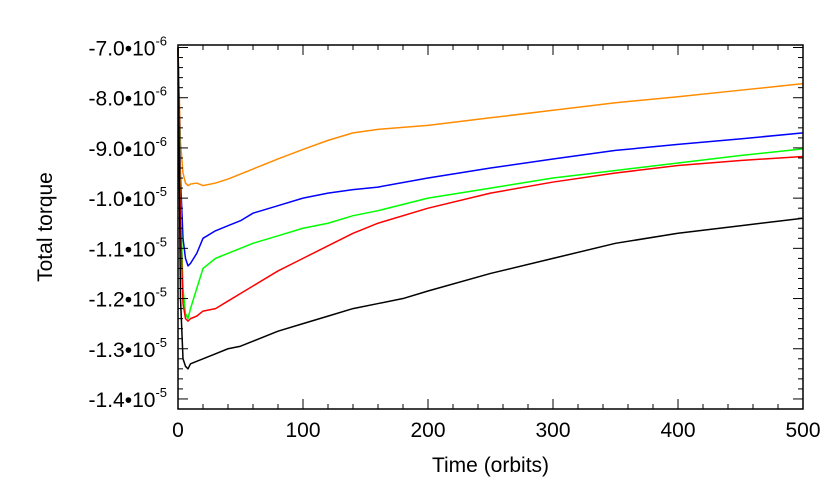  I want to click on x-axis-title: Time (orbits), so click(490, 465).